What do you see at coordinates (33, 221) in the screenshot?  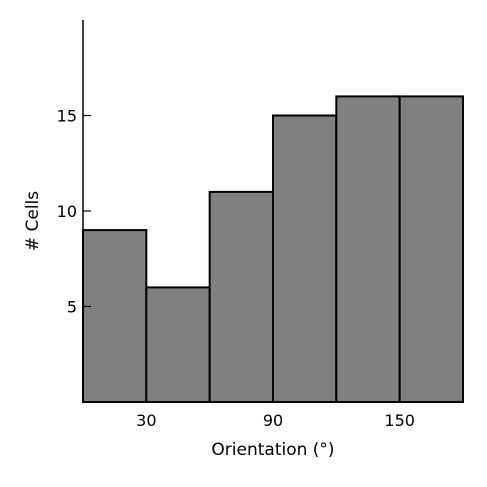 I see `y-axis-label: # Cells` at bounding box center [33, 221].